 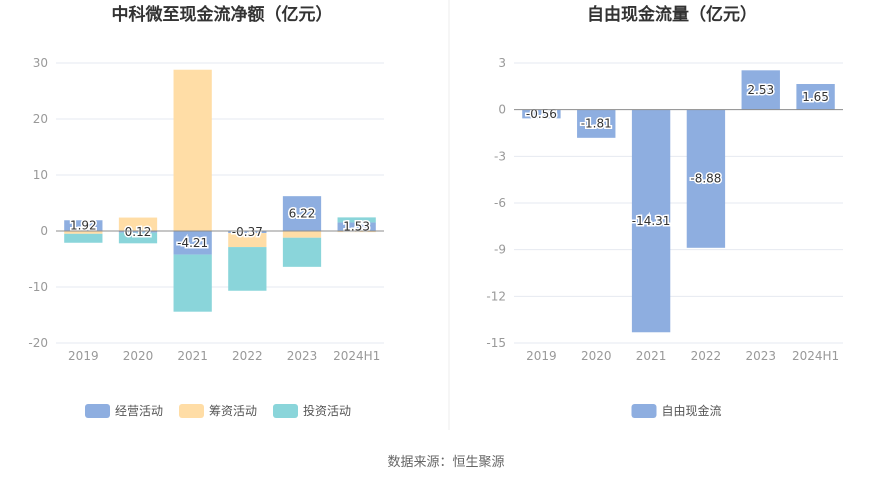 I want to click on chart2-legend-label-1: 自由现金流, so click(x=692, y=410).